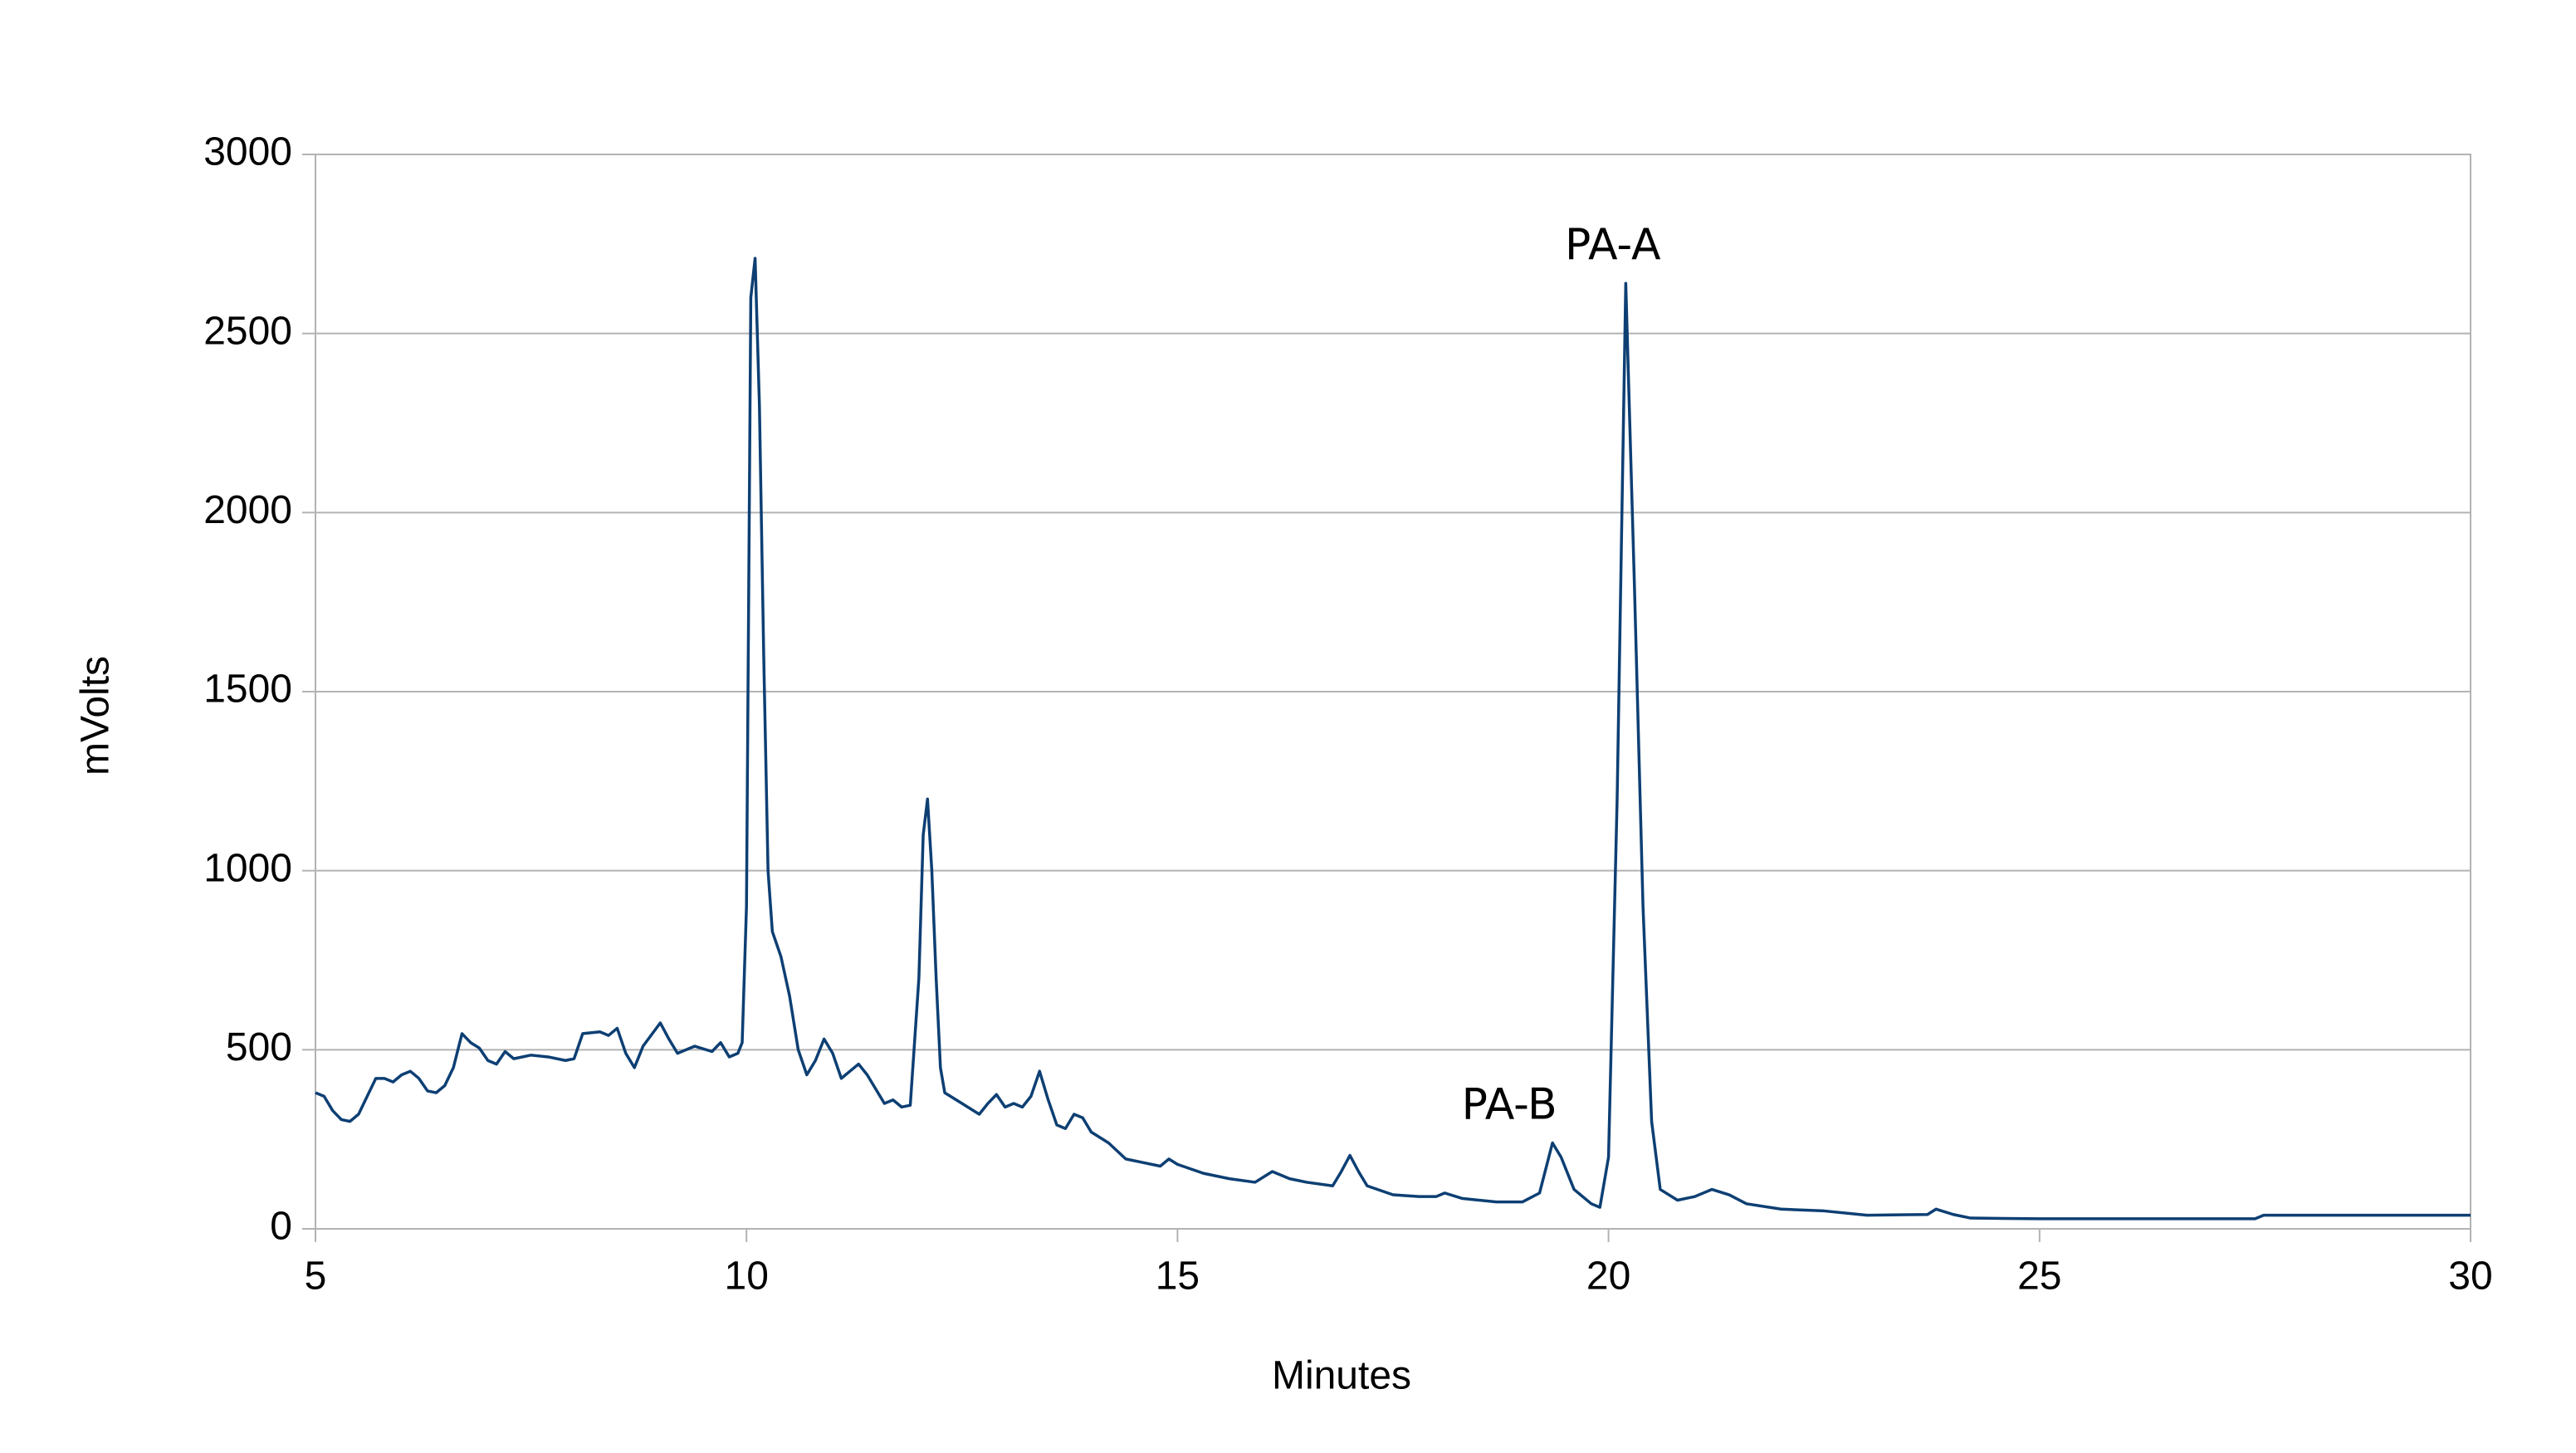 The width and height of the screenshot is (2576, 1453). Describe the element at coordinates (247, 152) in the screenshot. I see `y-tick-label: 3000` at that location.